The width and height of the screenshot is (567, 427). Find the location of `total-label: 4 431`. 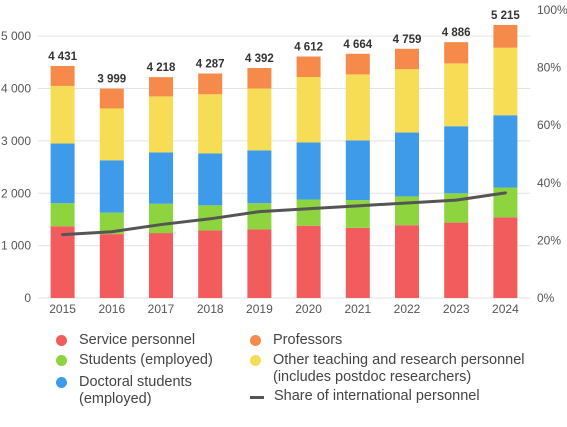

total-label: 4 431 is located at coordinates (62, 57).